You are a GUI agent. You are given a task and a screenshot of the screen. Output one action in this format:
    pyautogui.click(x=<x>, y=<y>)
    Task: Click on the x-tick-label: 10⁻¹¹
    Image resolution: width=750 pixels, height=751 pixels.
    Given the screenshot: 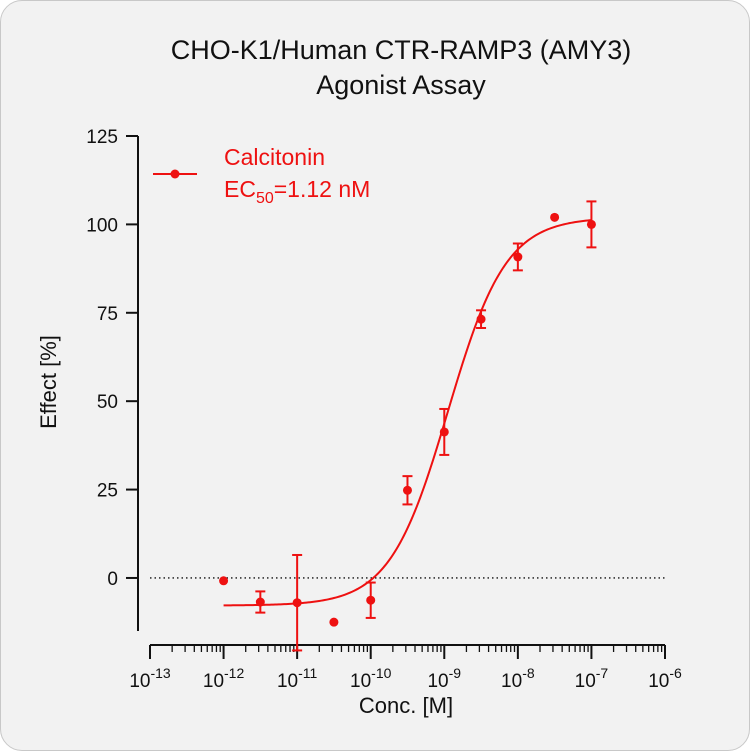 What is the action you would take?
    pyautogui.click(x=297, y=678)
    